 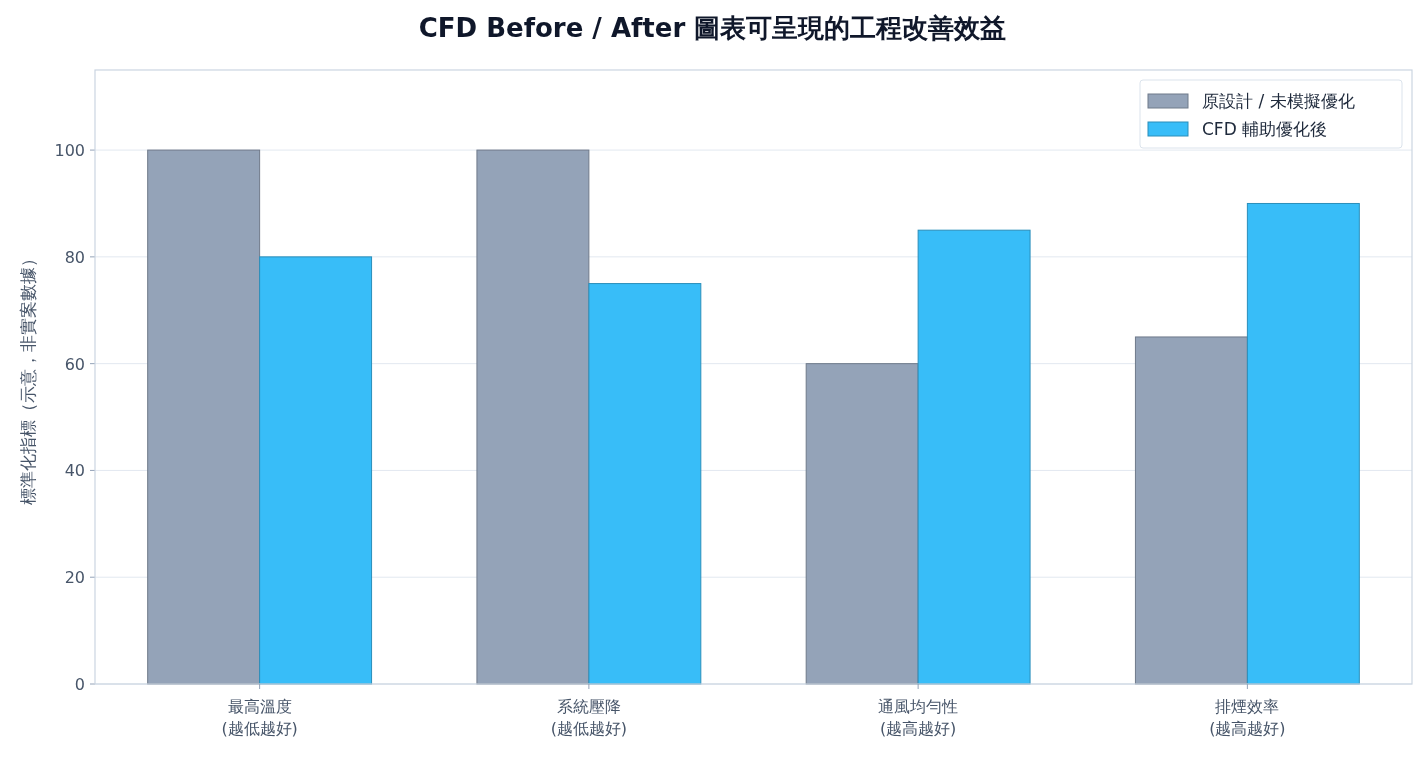 I want to click on legend-label: 原設計 / 未模擬優化, so click(x=1278, y=101).